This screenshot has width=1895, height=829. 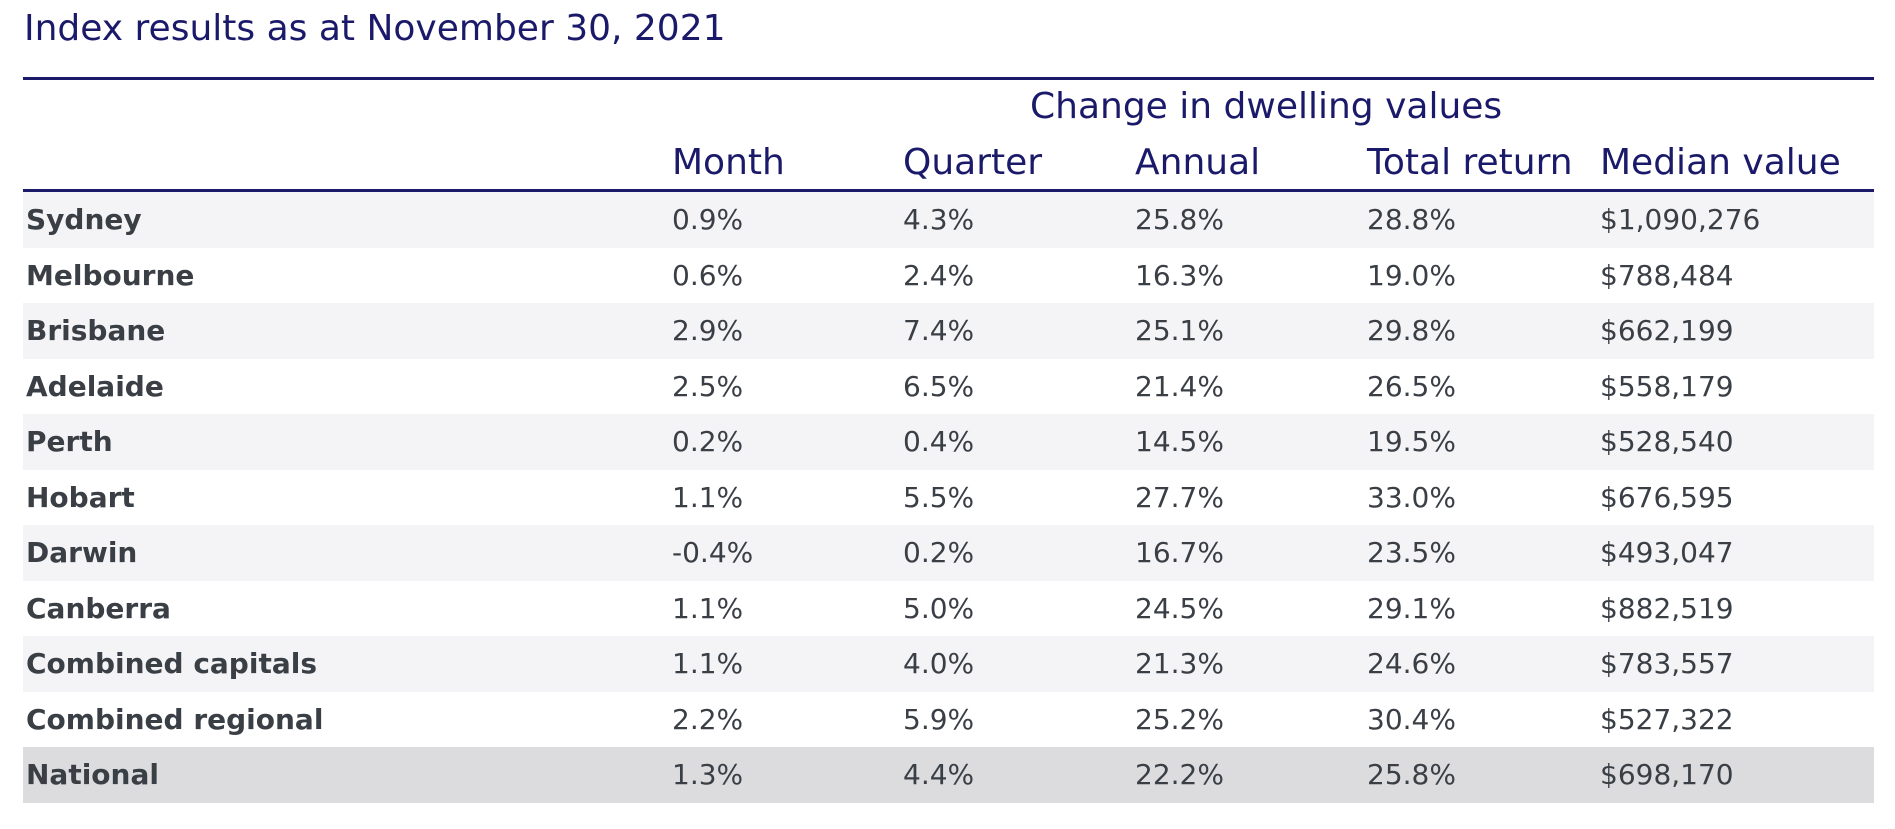 What do you see at coordinates (939, 774) in the screenshot?
I see `cell-quarter: 4.4%` at bounding box center [939, 774].